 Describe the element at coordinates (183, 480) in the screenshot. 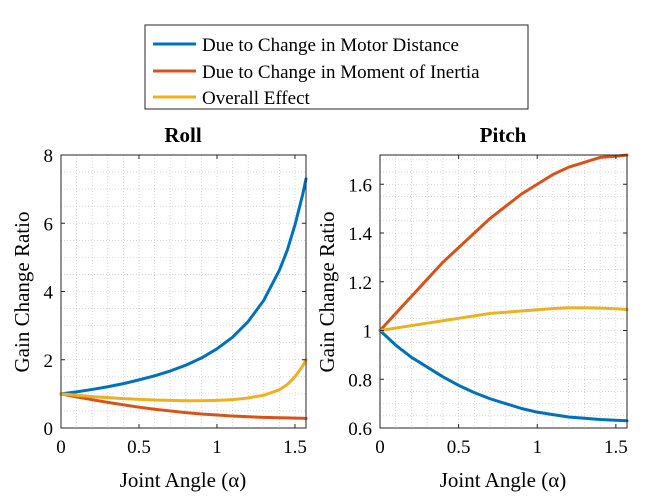

I see `roll-x-axis-label: Joint Angle (α)` at that location.